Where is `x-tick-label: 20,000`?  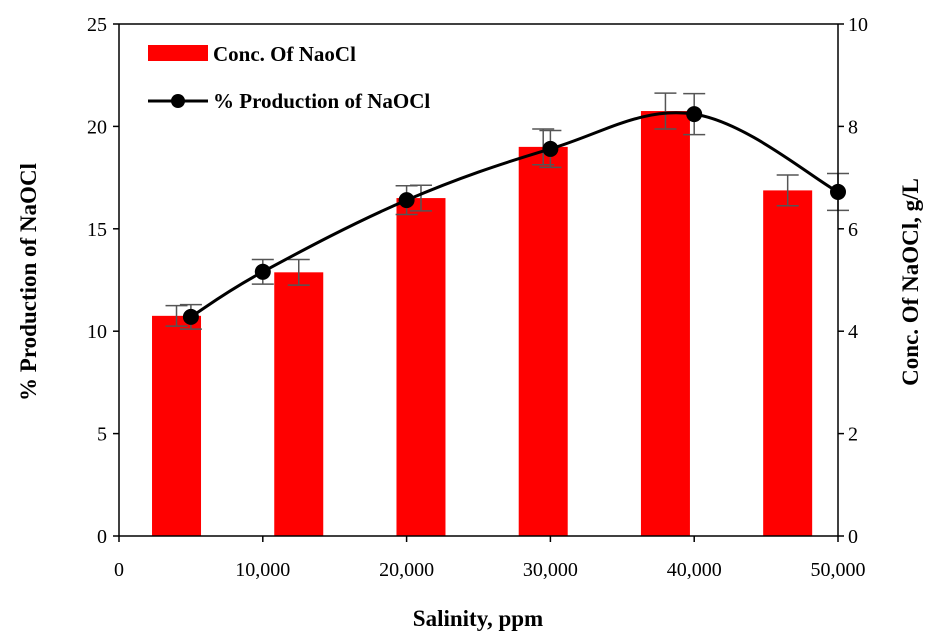
x-tick-label: 20,000 is located at coordinates (406, 570).